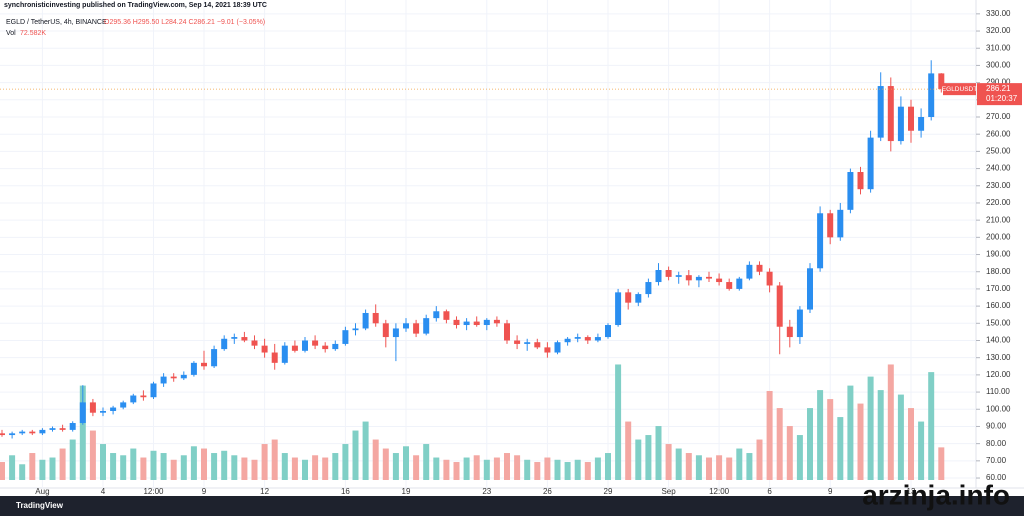  Describe the element at coordinates (998, 357) in the screenshot. I see `y-tick-label: 130.00` at that location.